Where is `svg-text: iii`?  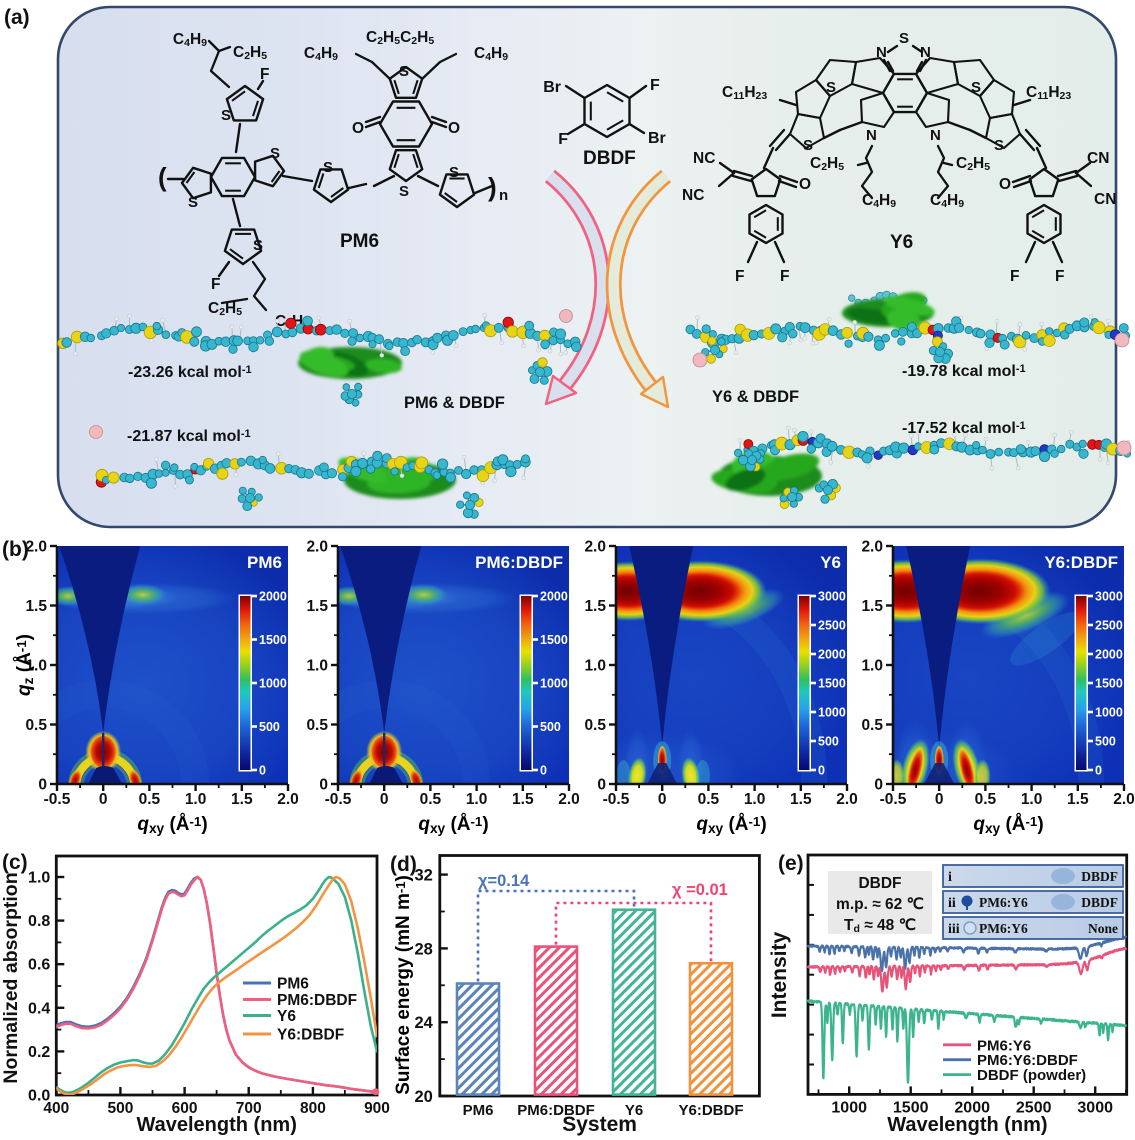
svg-text: iii is located at coordinates (954, 929).